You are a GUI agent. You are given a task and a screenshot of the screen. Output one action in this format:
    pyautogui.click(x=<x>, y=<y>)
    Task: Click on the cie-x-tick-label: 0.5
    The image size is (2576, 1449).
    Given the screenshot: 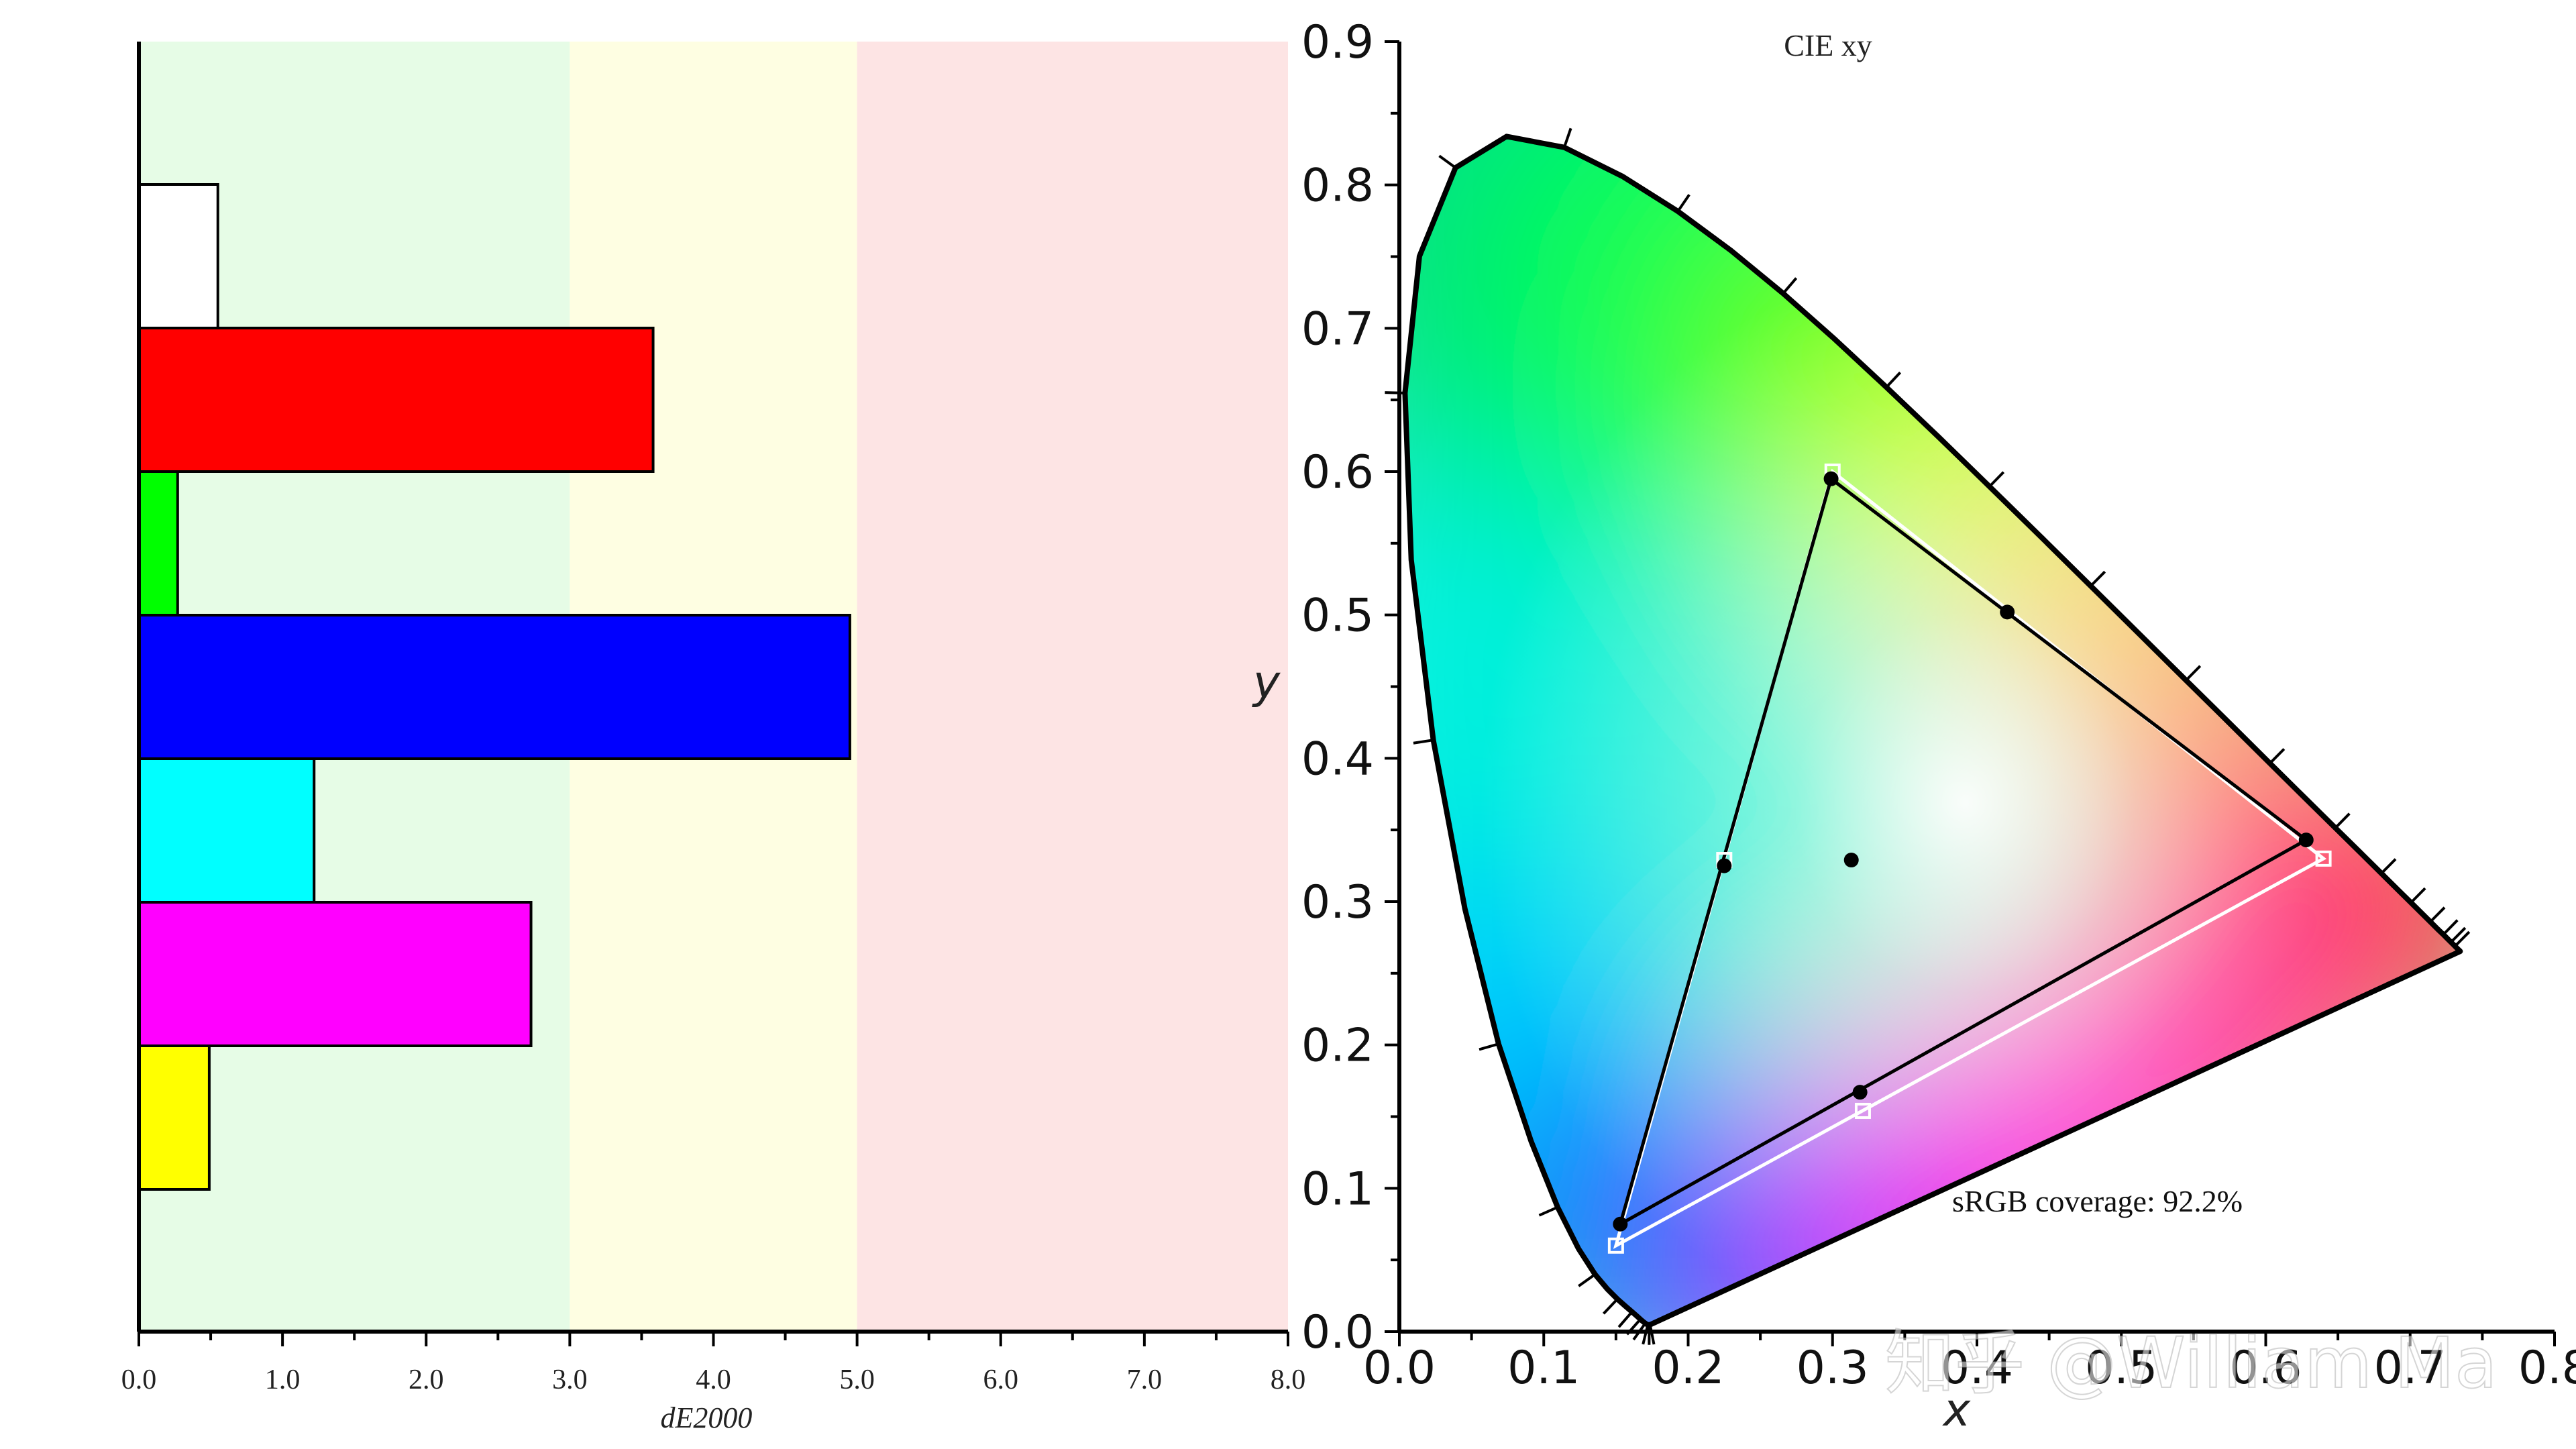 What is the action you would take?
    pyautogui.click(x=2121, y=1368)
    